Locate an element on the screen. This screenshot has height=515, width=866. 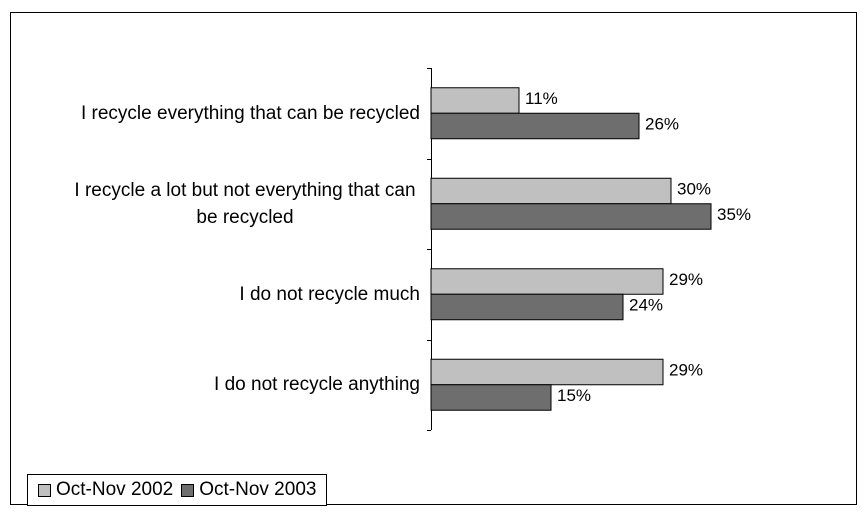
category-label: I do not recycle much is located at coordinates (329, 294).